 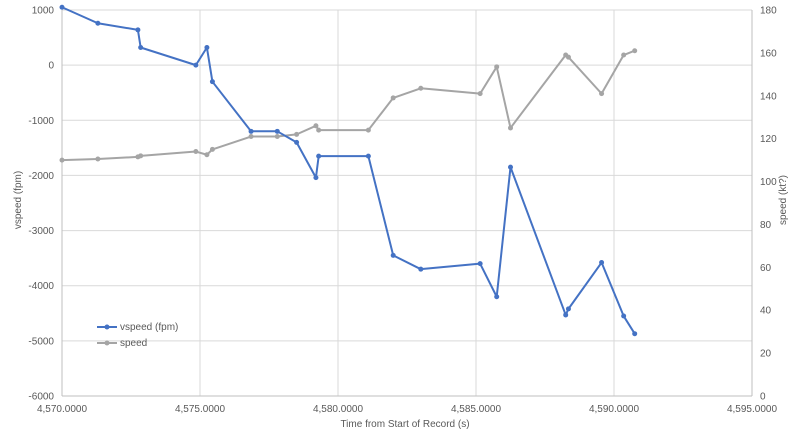 I want to click on y-left-tick-label: -3000, so click(x=41, y=231).